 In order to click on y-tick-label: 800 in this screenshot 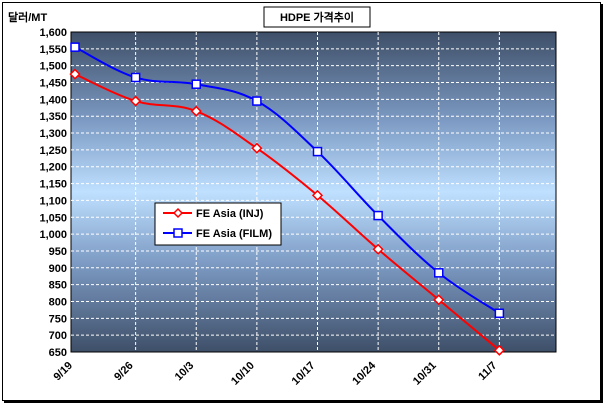, I will do `click(58, 302)`.